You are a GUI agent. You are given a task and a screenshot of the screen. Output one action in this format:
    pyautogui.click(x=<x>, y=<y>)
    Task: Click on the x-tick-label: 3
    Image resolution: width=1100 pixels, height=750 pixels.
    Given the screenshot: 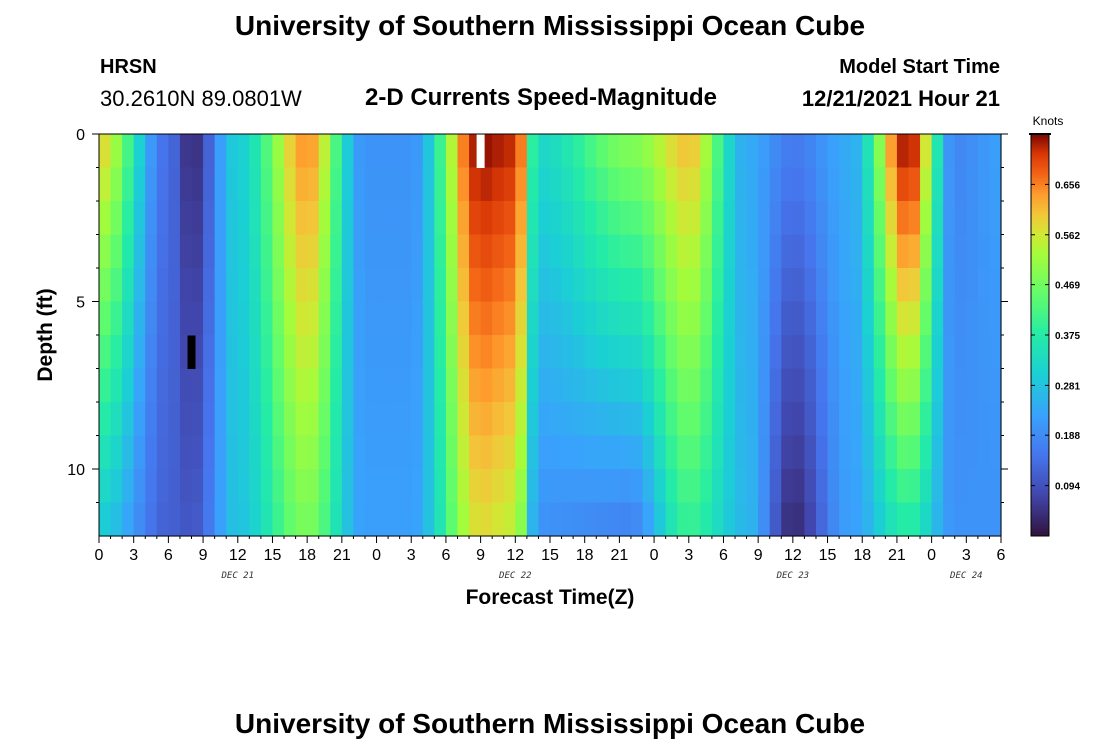 What is the action you would take?
    pyautogui.click(x=966, y=555)
    